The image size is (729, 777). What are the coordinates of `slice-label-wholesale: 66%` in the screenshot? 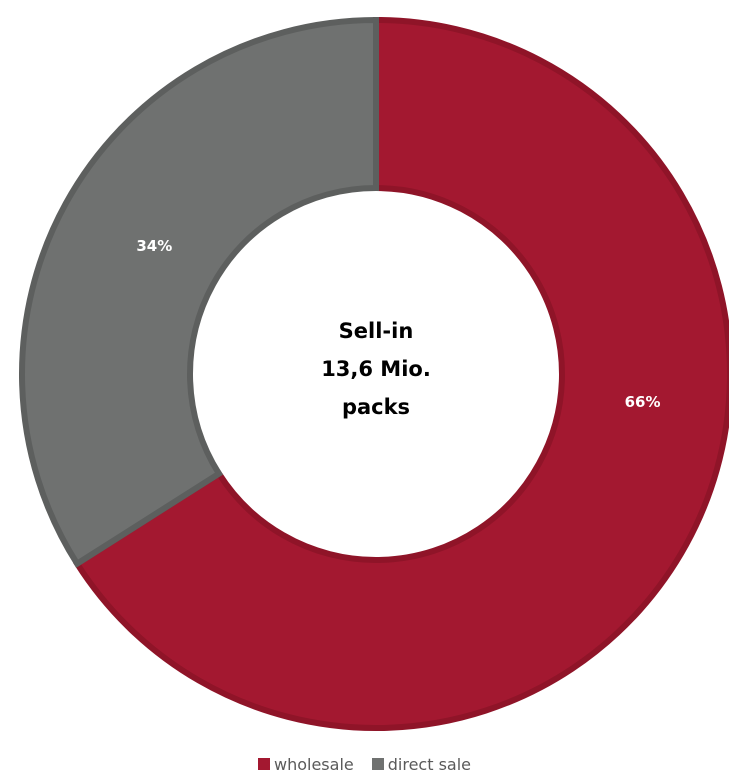 It's located at (643, 402).